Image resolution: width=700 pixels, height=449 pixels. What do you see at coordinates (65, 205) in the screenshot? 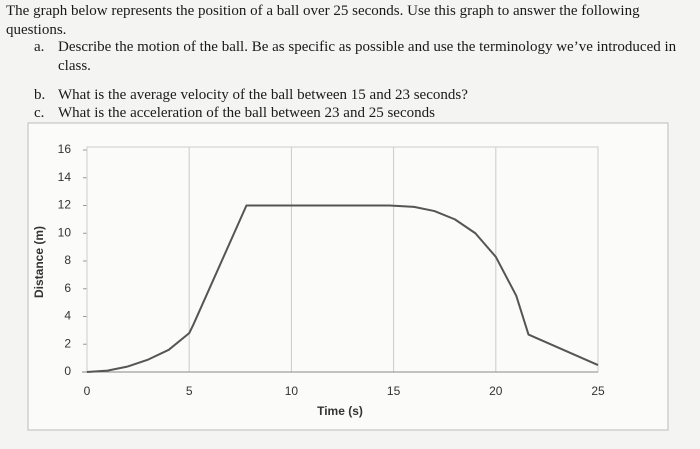
I see `y-tick-label: 12` at bounding box center [65, 205].